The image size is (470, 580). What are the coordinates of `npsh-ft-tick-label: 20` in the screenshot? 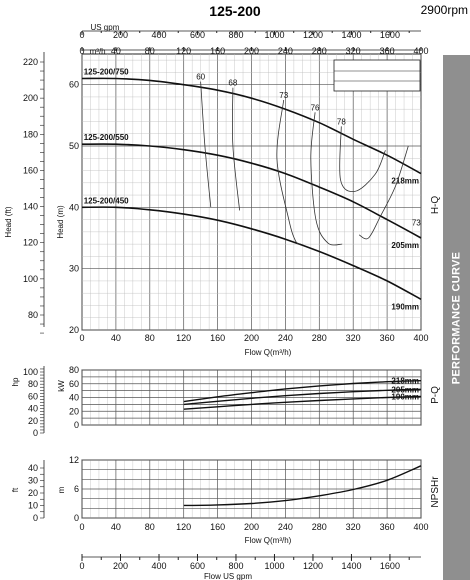 It's located at (33, 493).